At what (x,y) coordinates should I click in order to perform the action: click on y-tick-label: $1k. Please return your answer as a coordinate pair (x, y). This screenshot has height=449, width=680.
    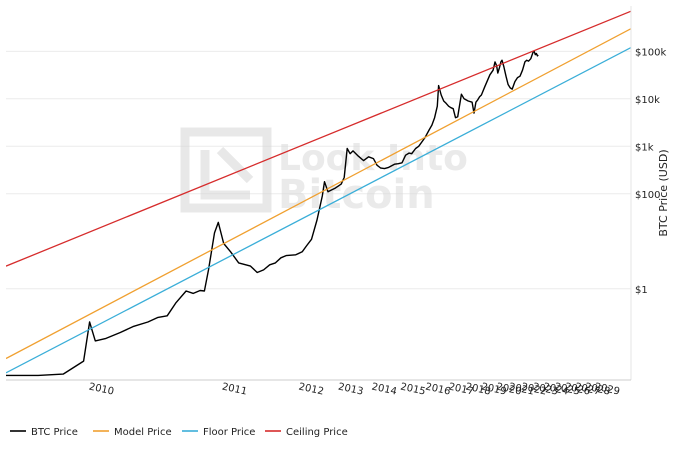
    Looking at the image, I should click on (644, 147).